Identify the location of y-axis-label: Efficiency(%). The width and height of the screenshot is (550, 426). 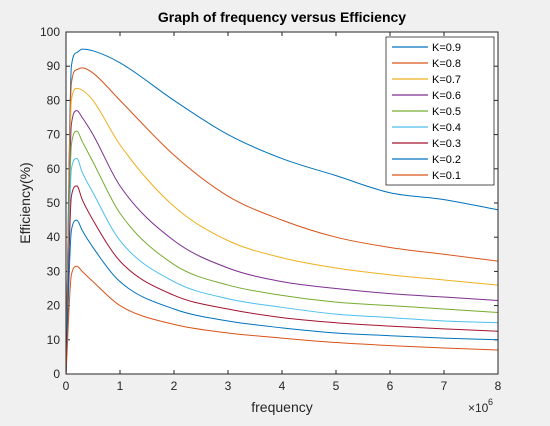
(25, 202).